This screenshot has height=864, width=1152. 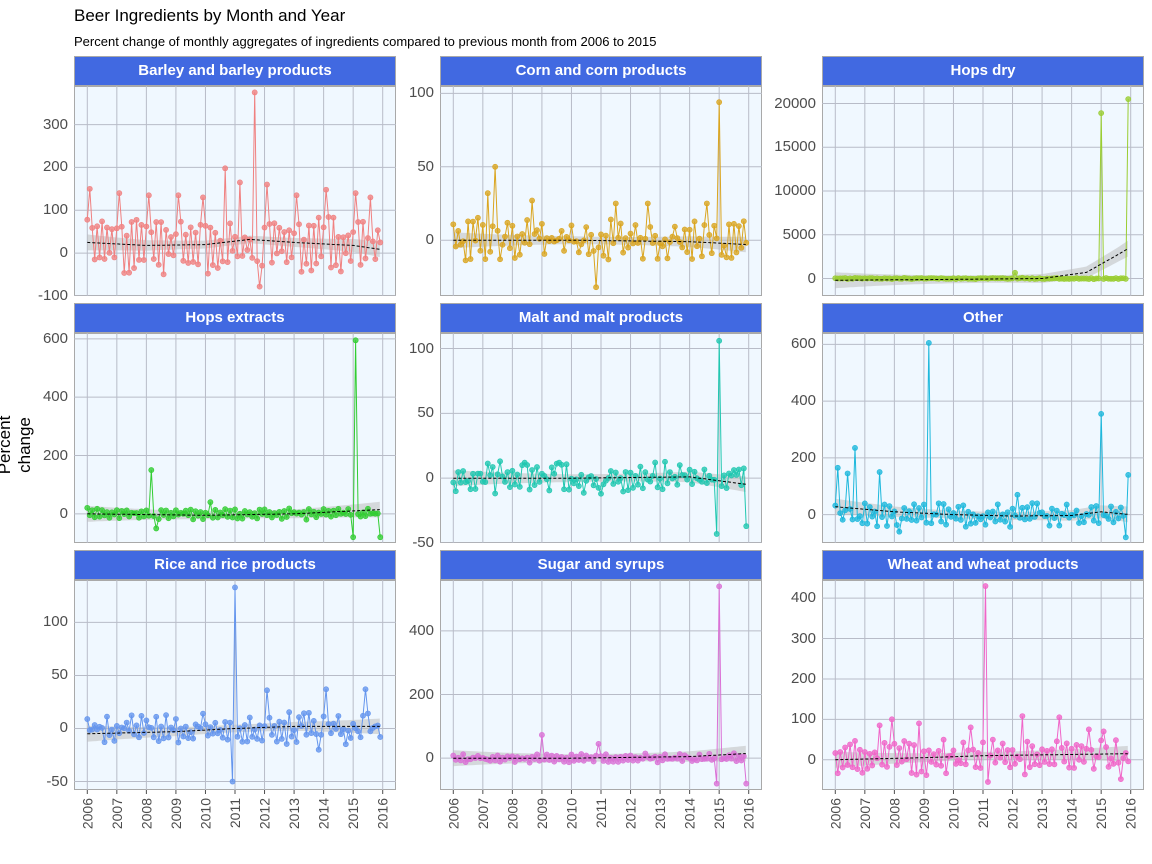 I want to click on y-tick-label: 20000, so click(x=795, y=103).